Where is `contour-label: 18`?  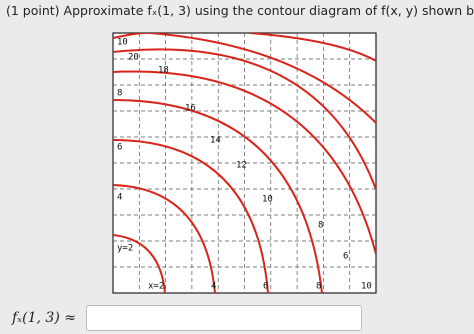 contour-label: 18 is located at coordinates (163, 71).